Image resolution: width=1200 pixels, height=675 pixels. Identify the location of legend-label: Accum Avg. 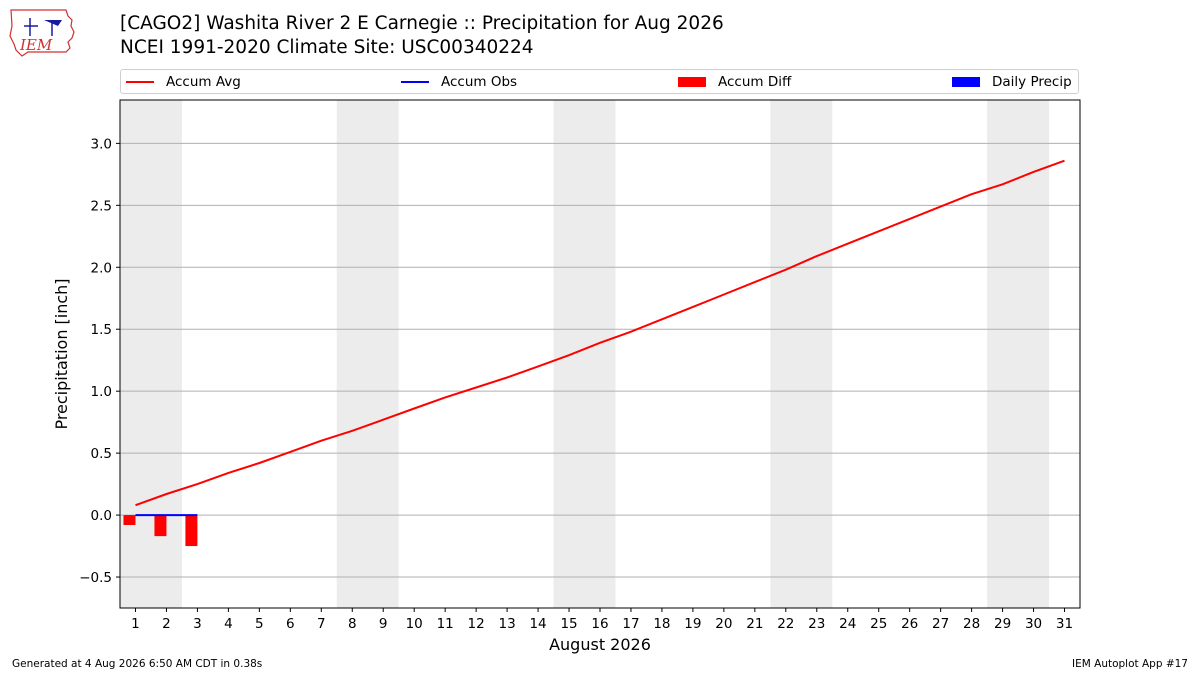
(203, 82).